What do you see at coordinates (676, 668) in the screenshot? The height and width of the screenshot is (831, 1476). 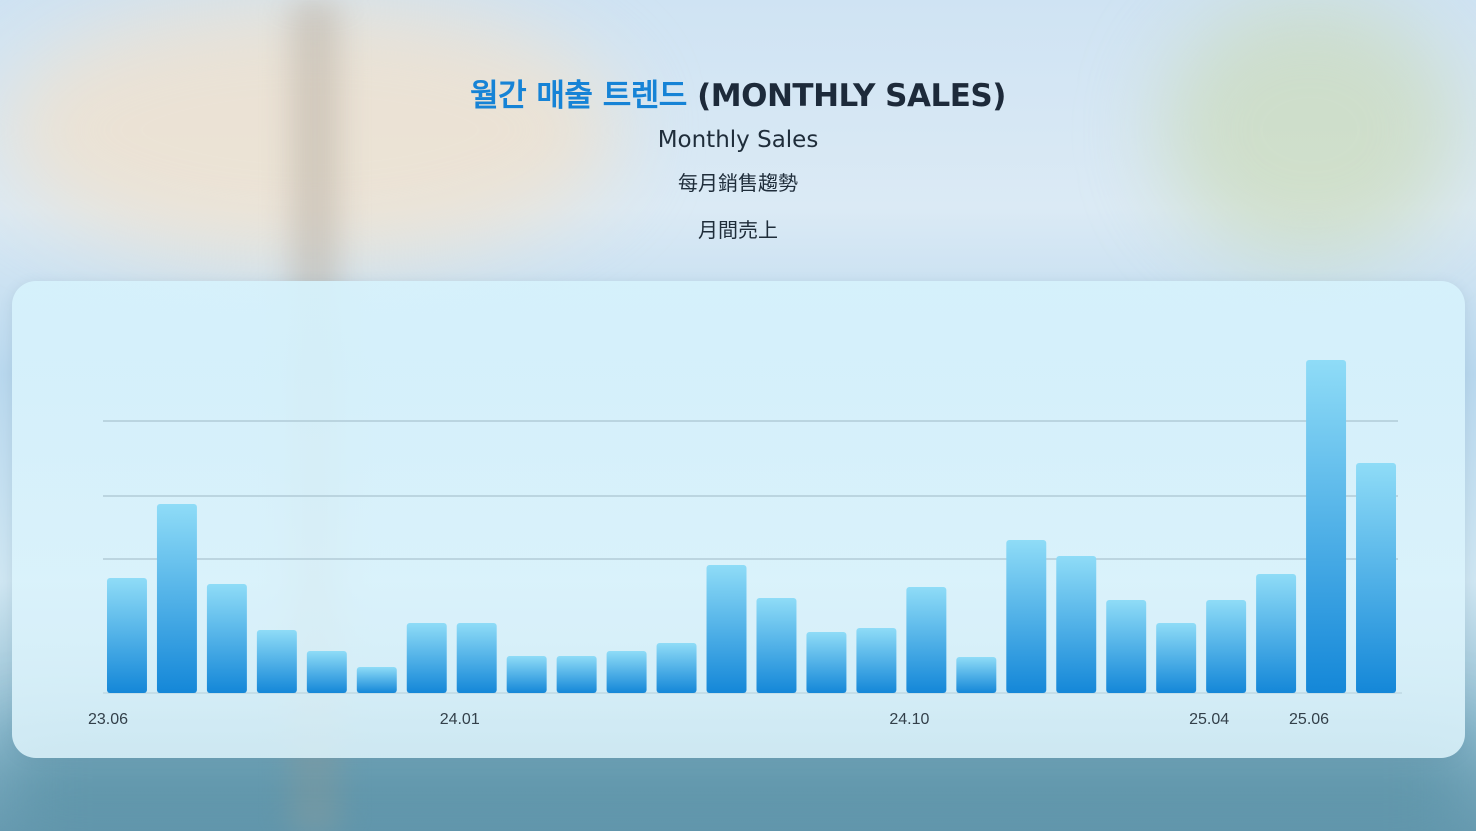 I see `bar-24.05` at bounding box center [676, 668].